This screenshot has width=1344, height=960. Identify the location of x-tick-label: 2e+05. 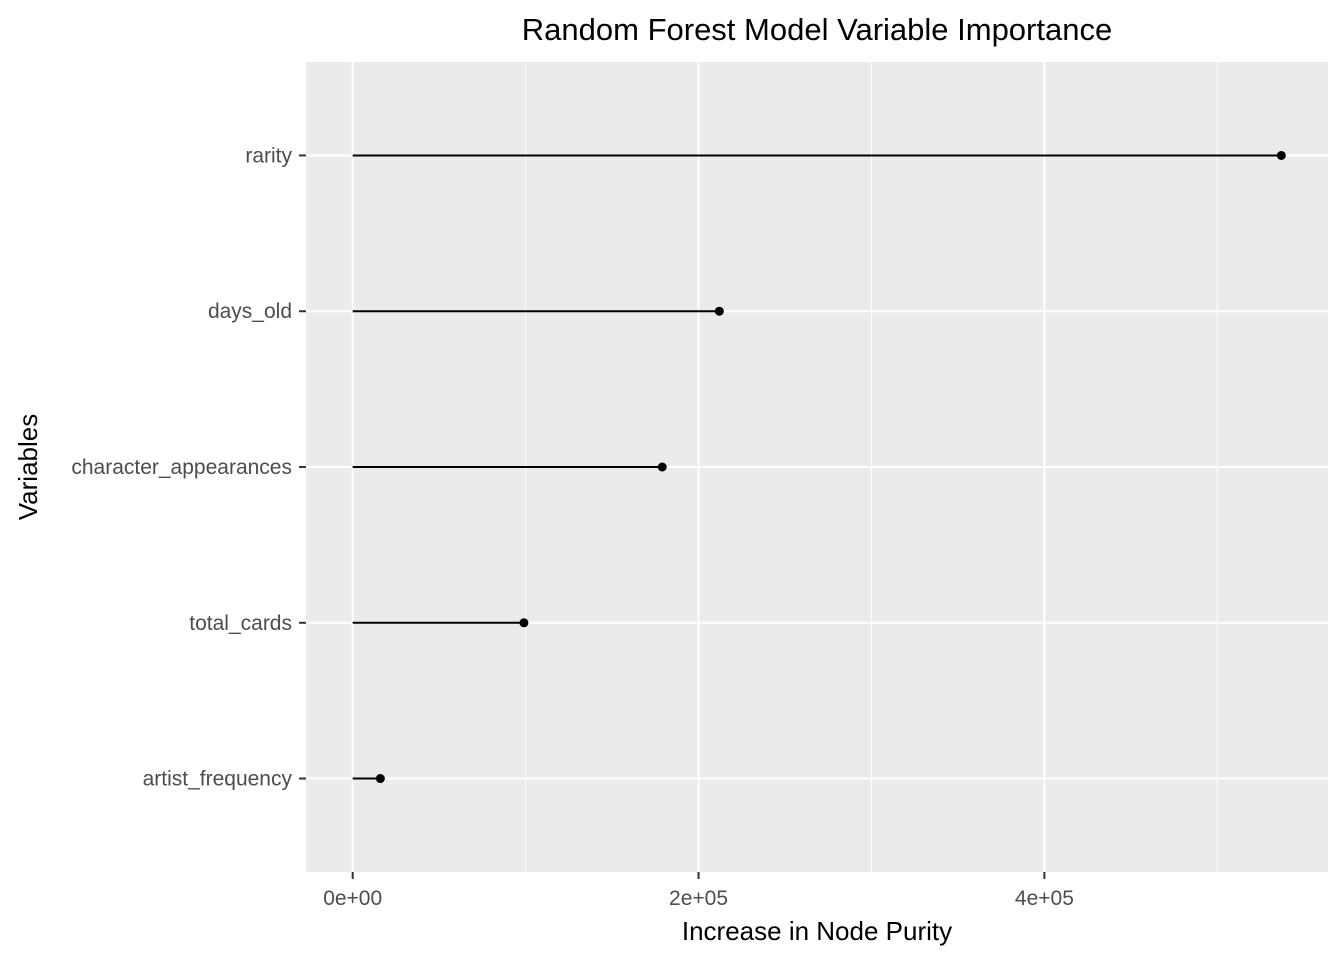
(698, 898).